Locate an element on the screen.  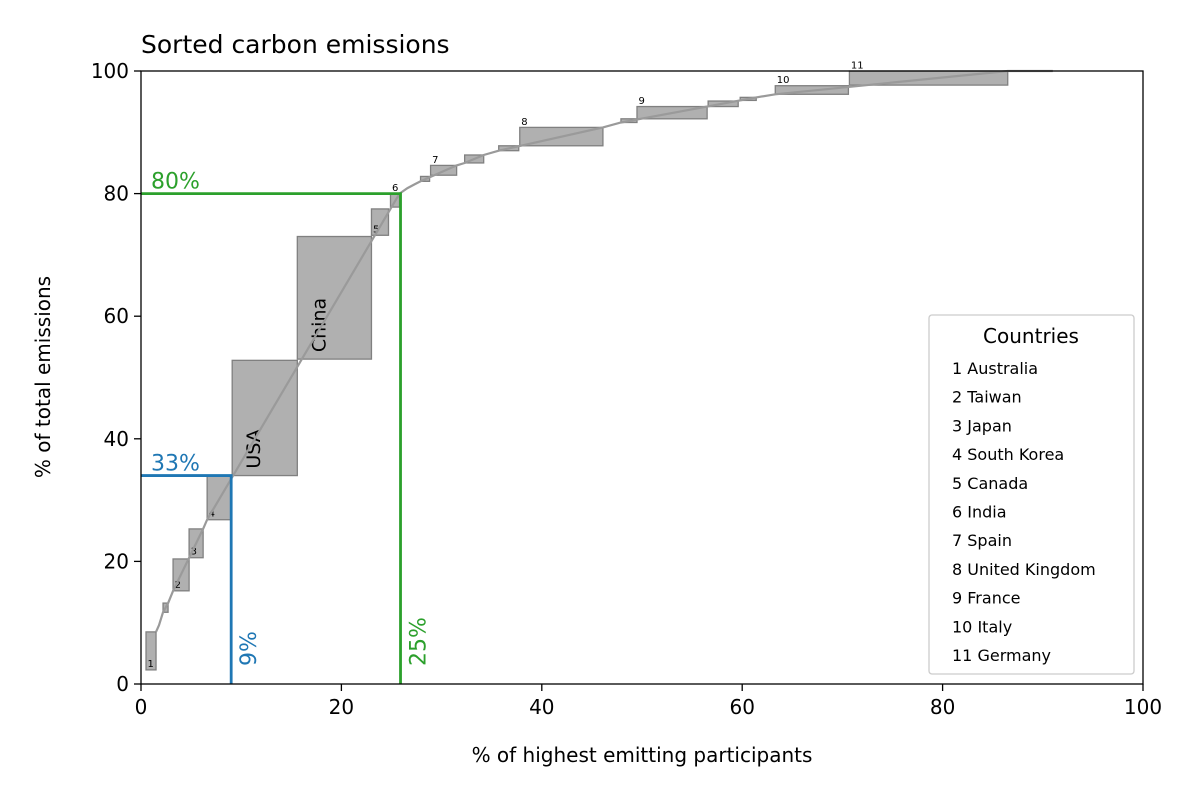
legend-entry: 5 Canada is located at coordinates (990, 483).